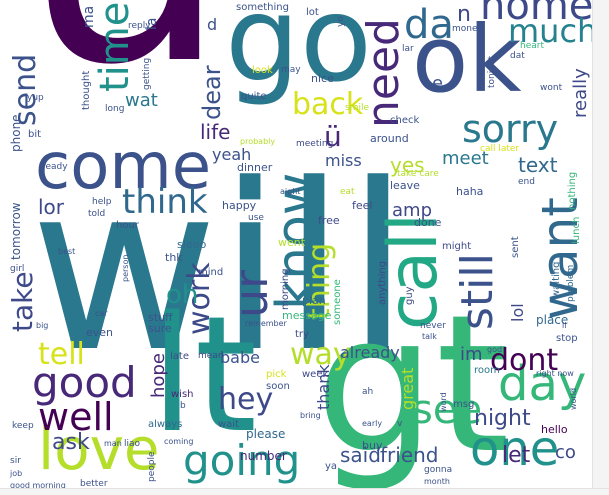 The image size is (609, 495). I want to click on word-try: try, so click(302, 334).